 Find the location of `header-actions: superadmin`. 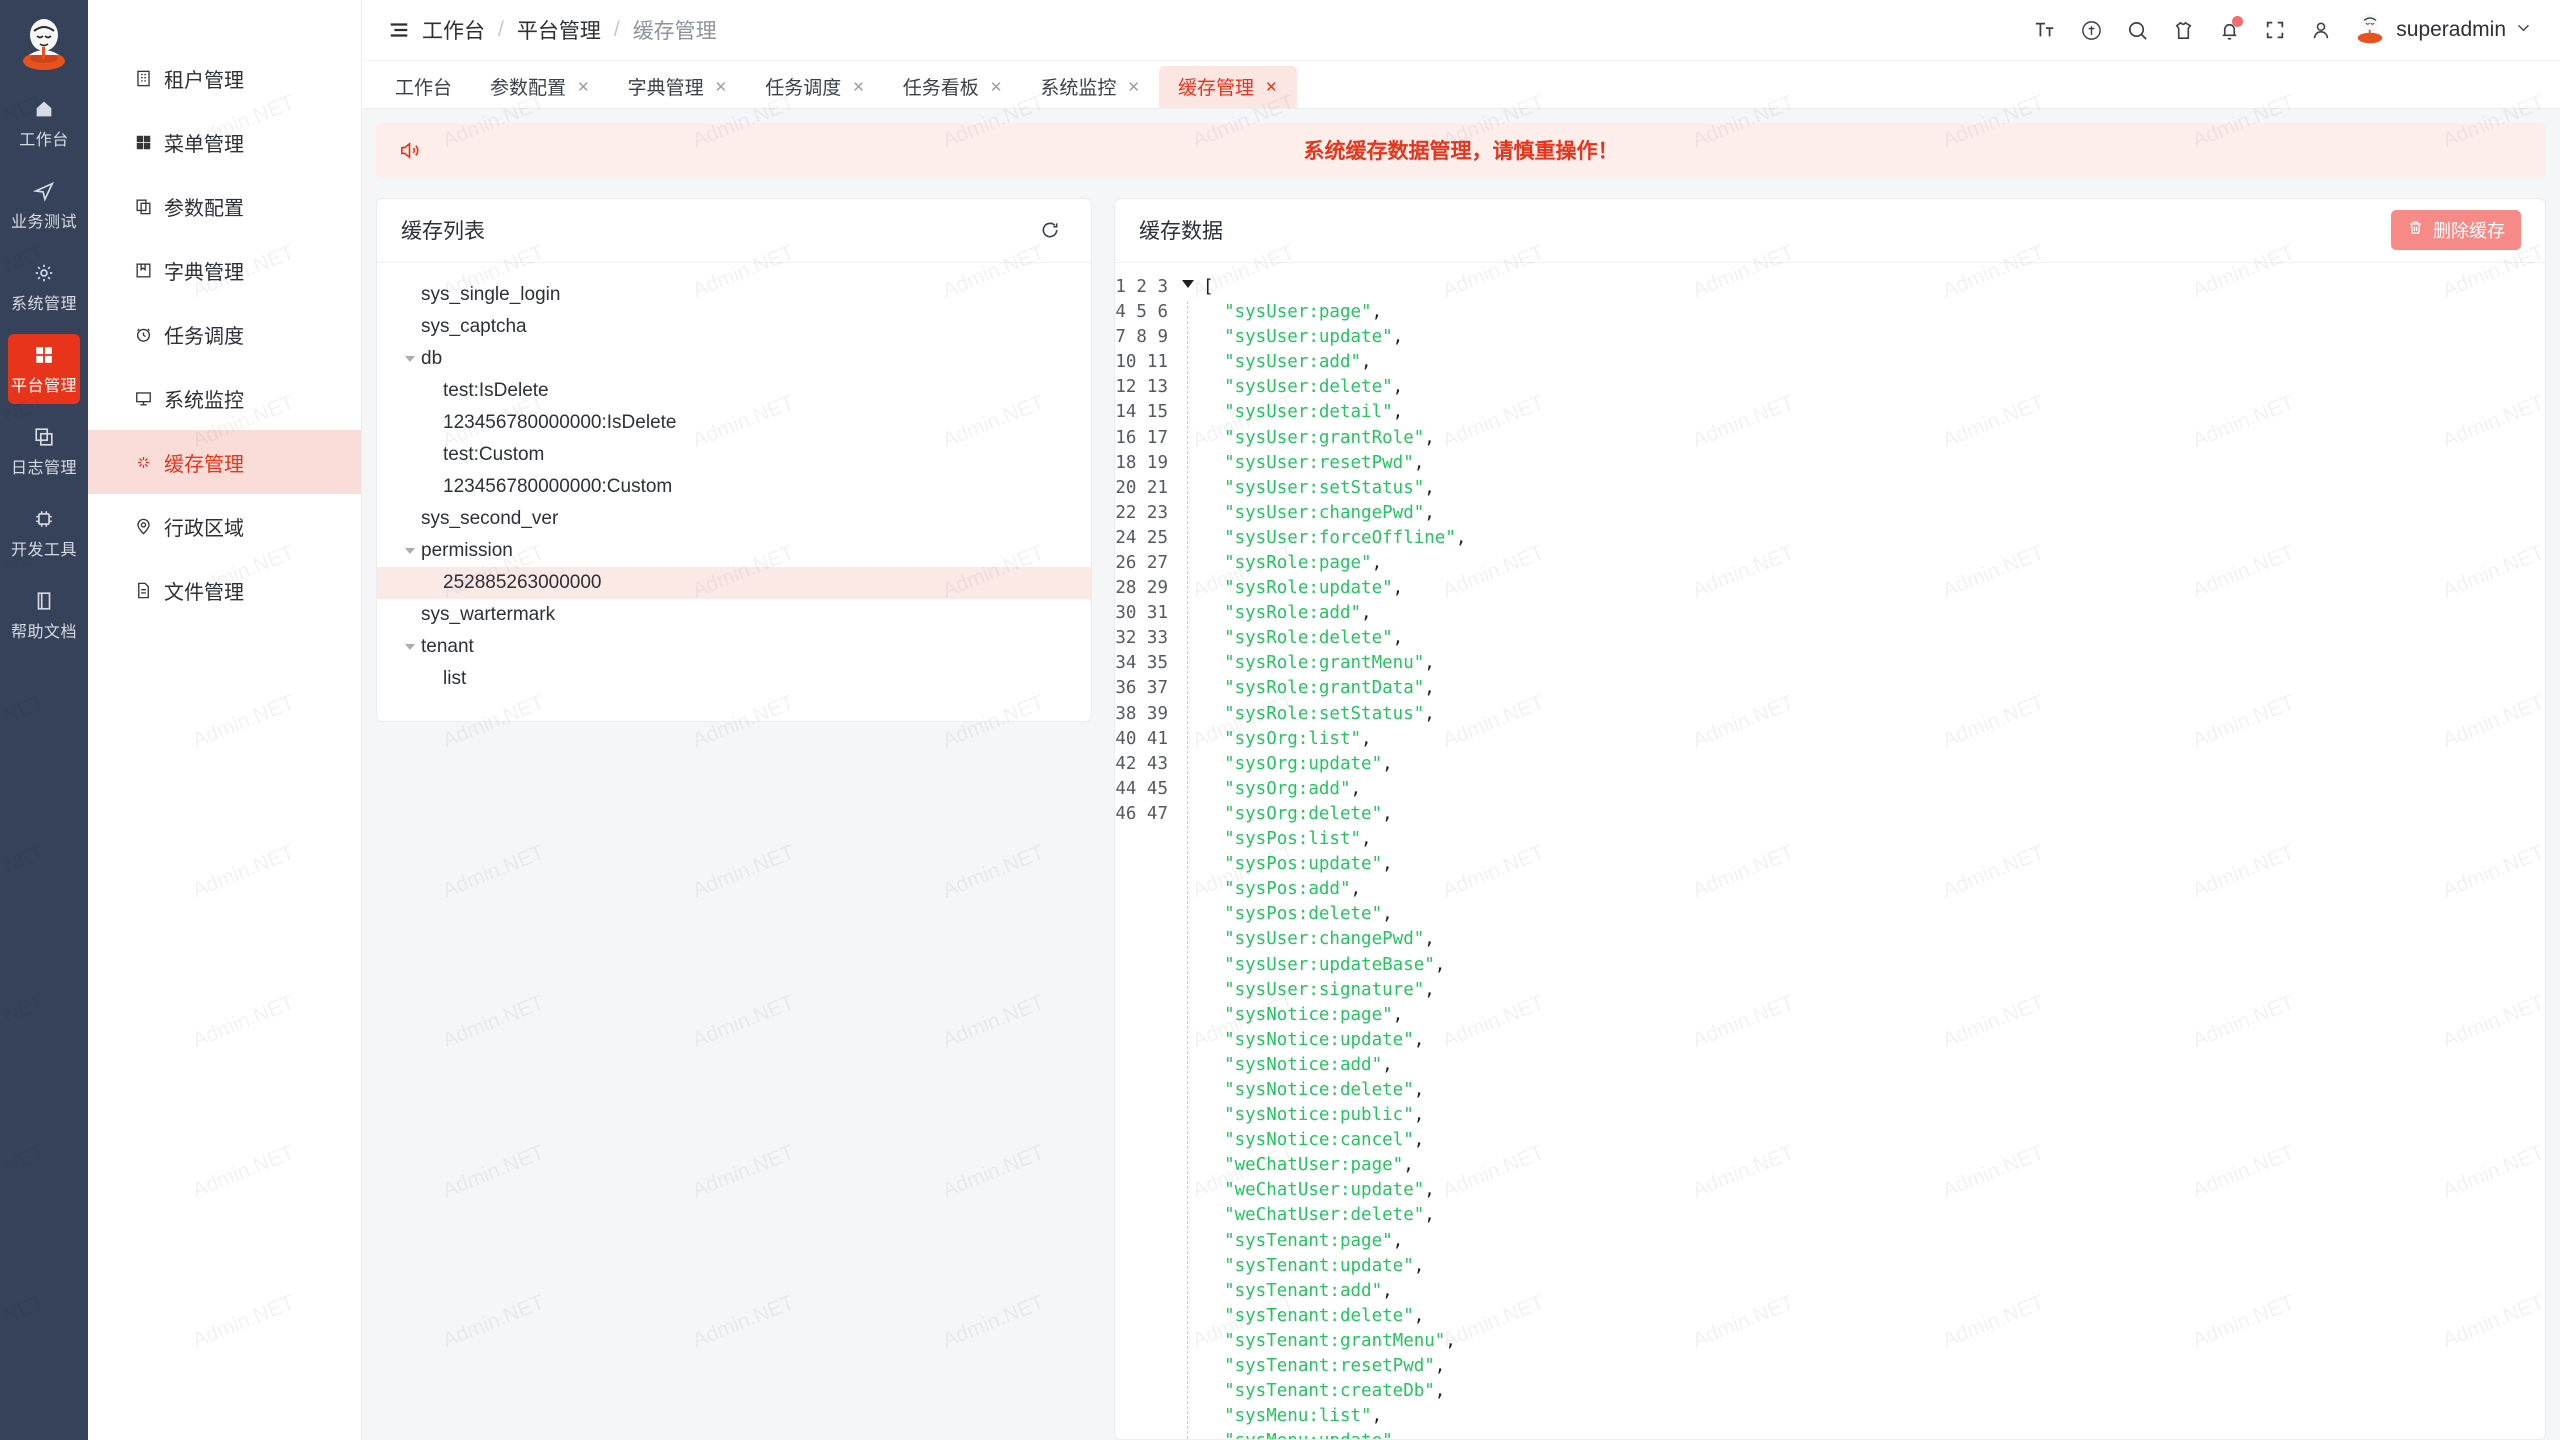

header-actions: superadmin is located at coordinates (2277, 30).